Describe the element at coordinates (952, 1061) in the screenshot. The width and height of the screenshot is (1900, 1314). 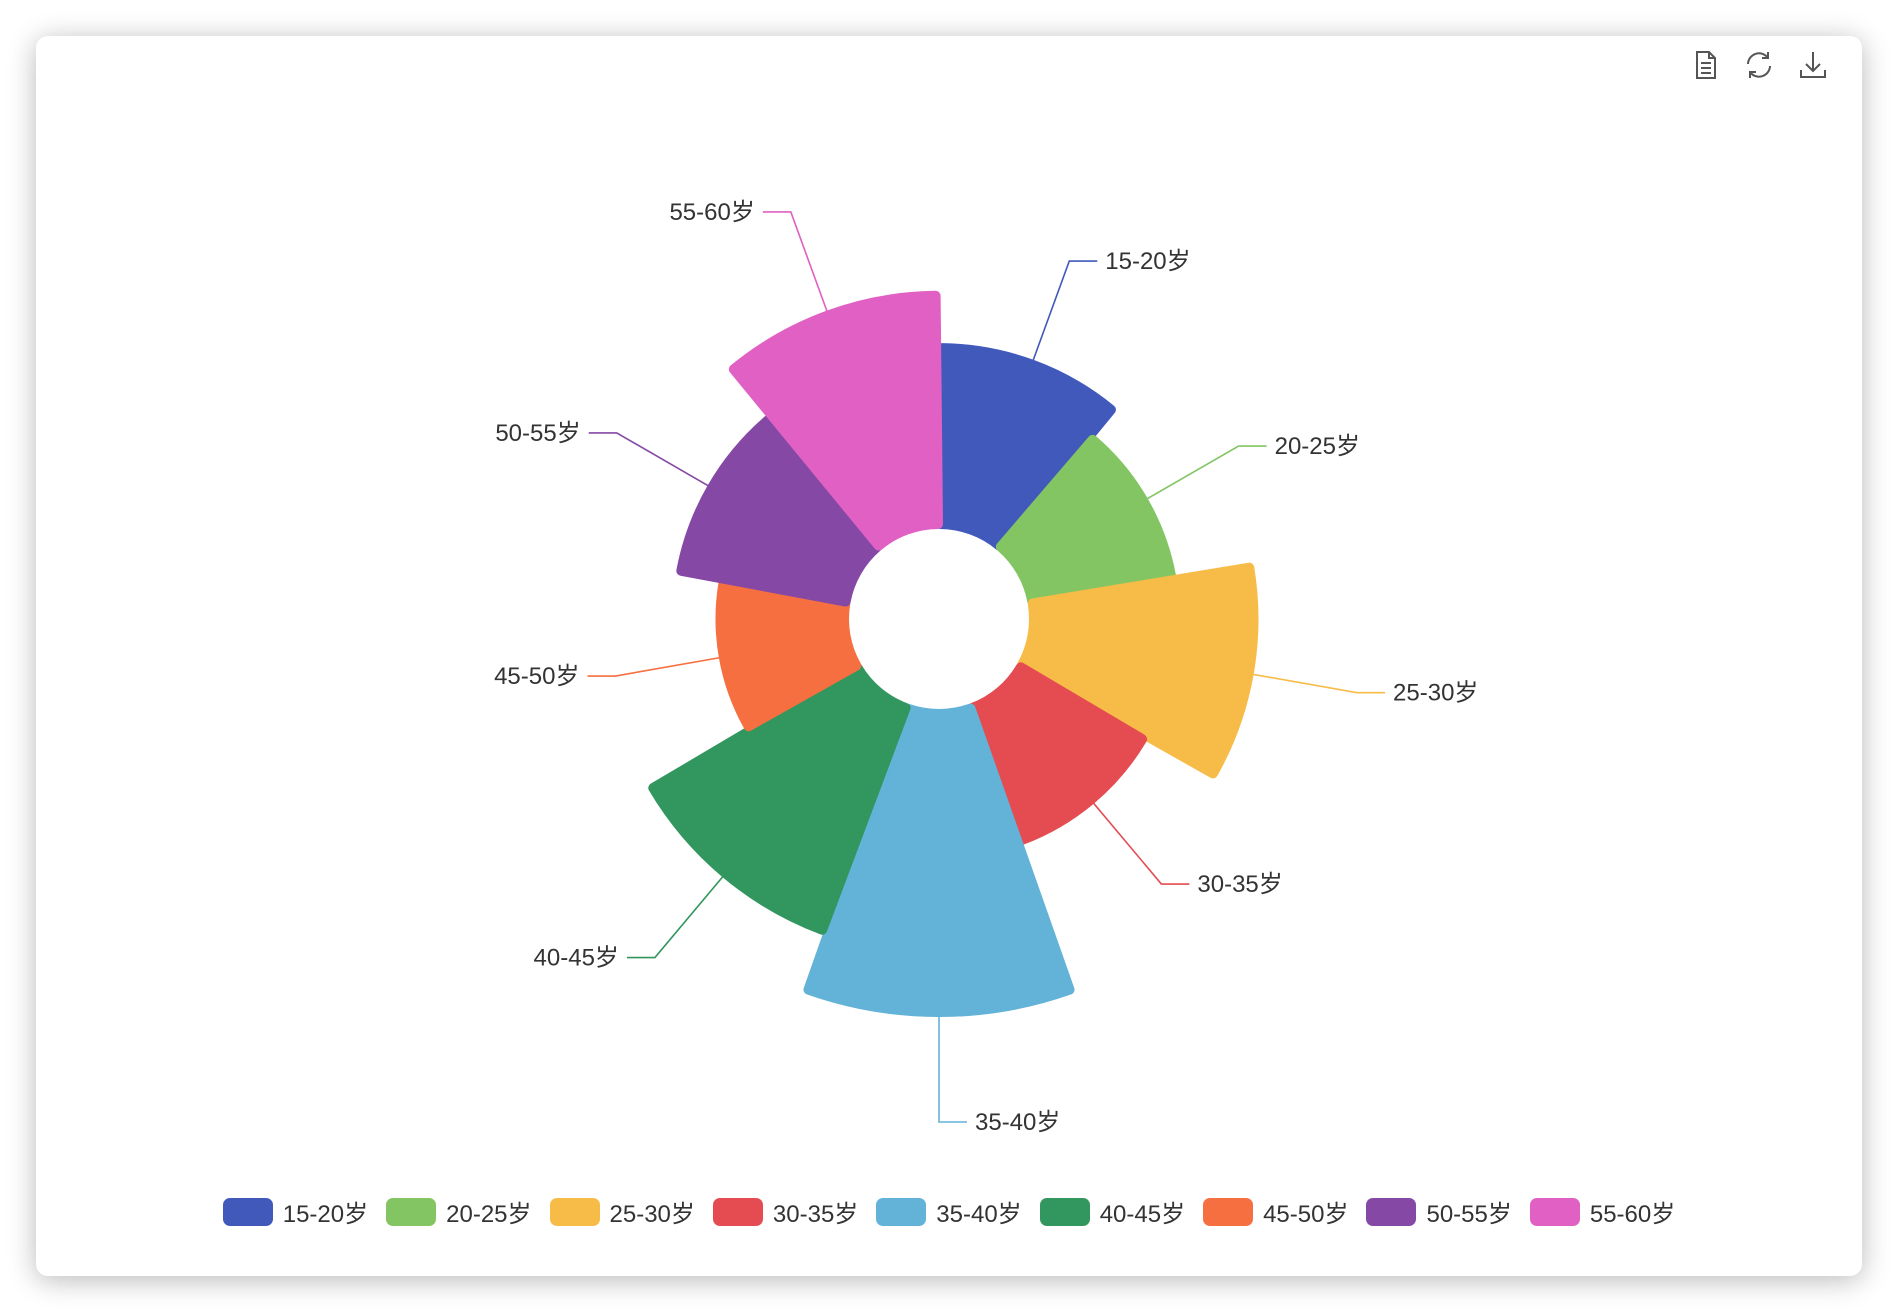
I see `label-line-35-40岁` at that location.